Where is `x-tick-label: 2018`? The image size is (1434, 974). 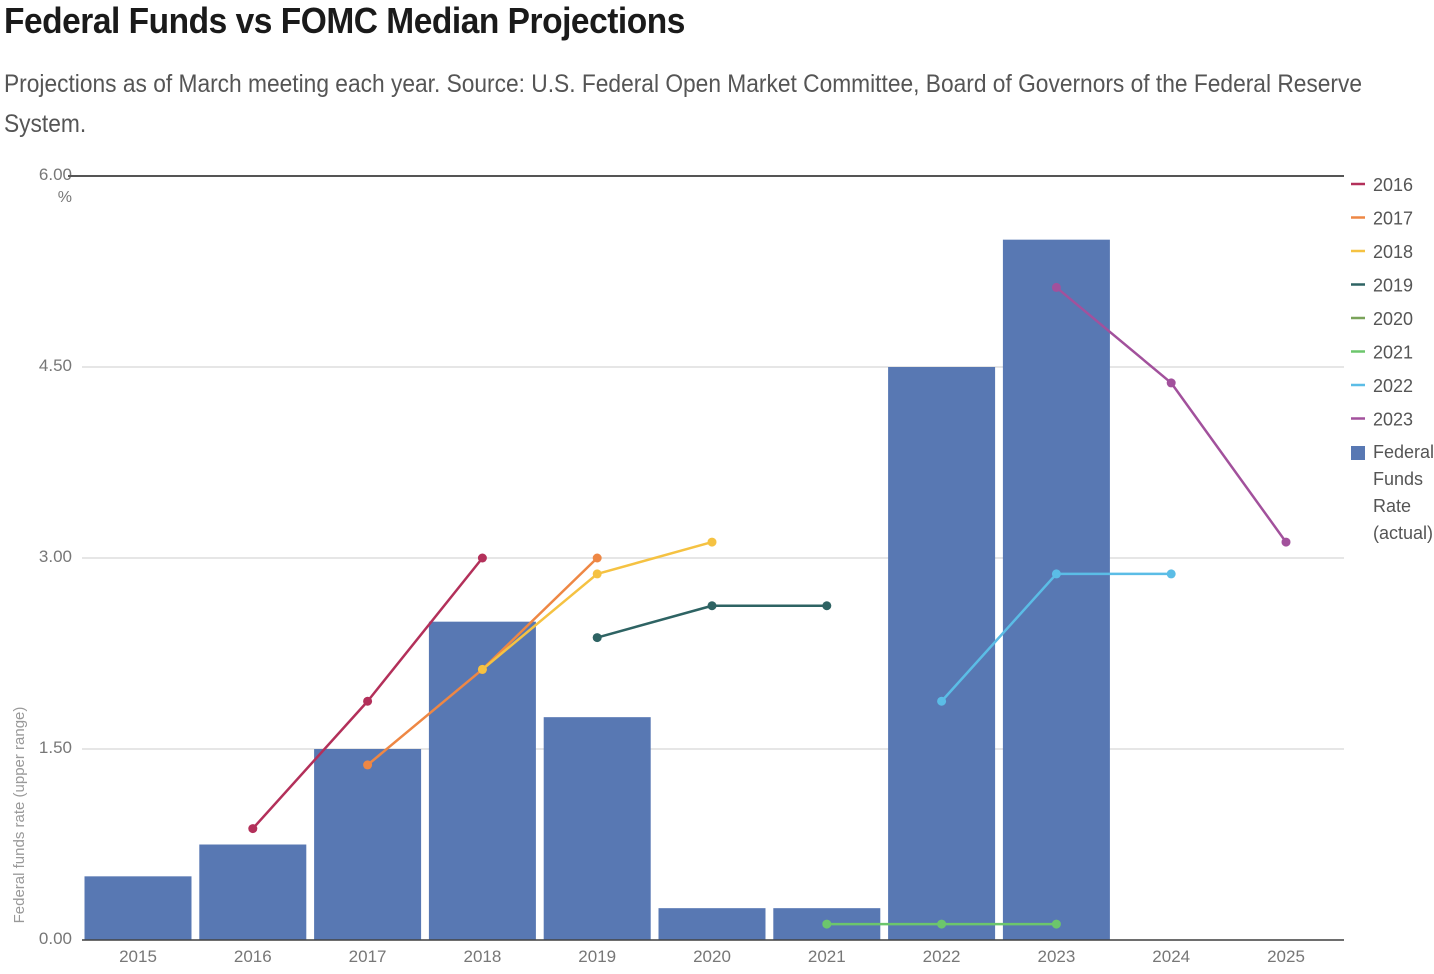 x-tick-label: 2018 is located at coordinates (482, 956).